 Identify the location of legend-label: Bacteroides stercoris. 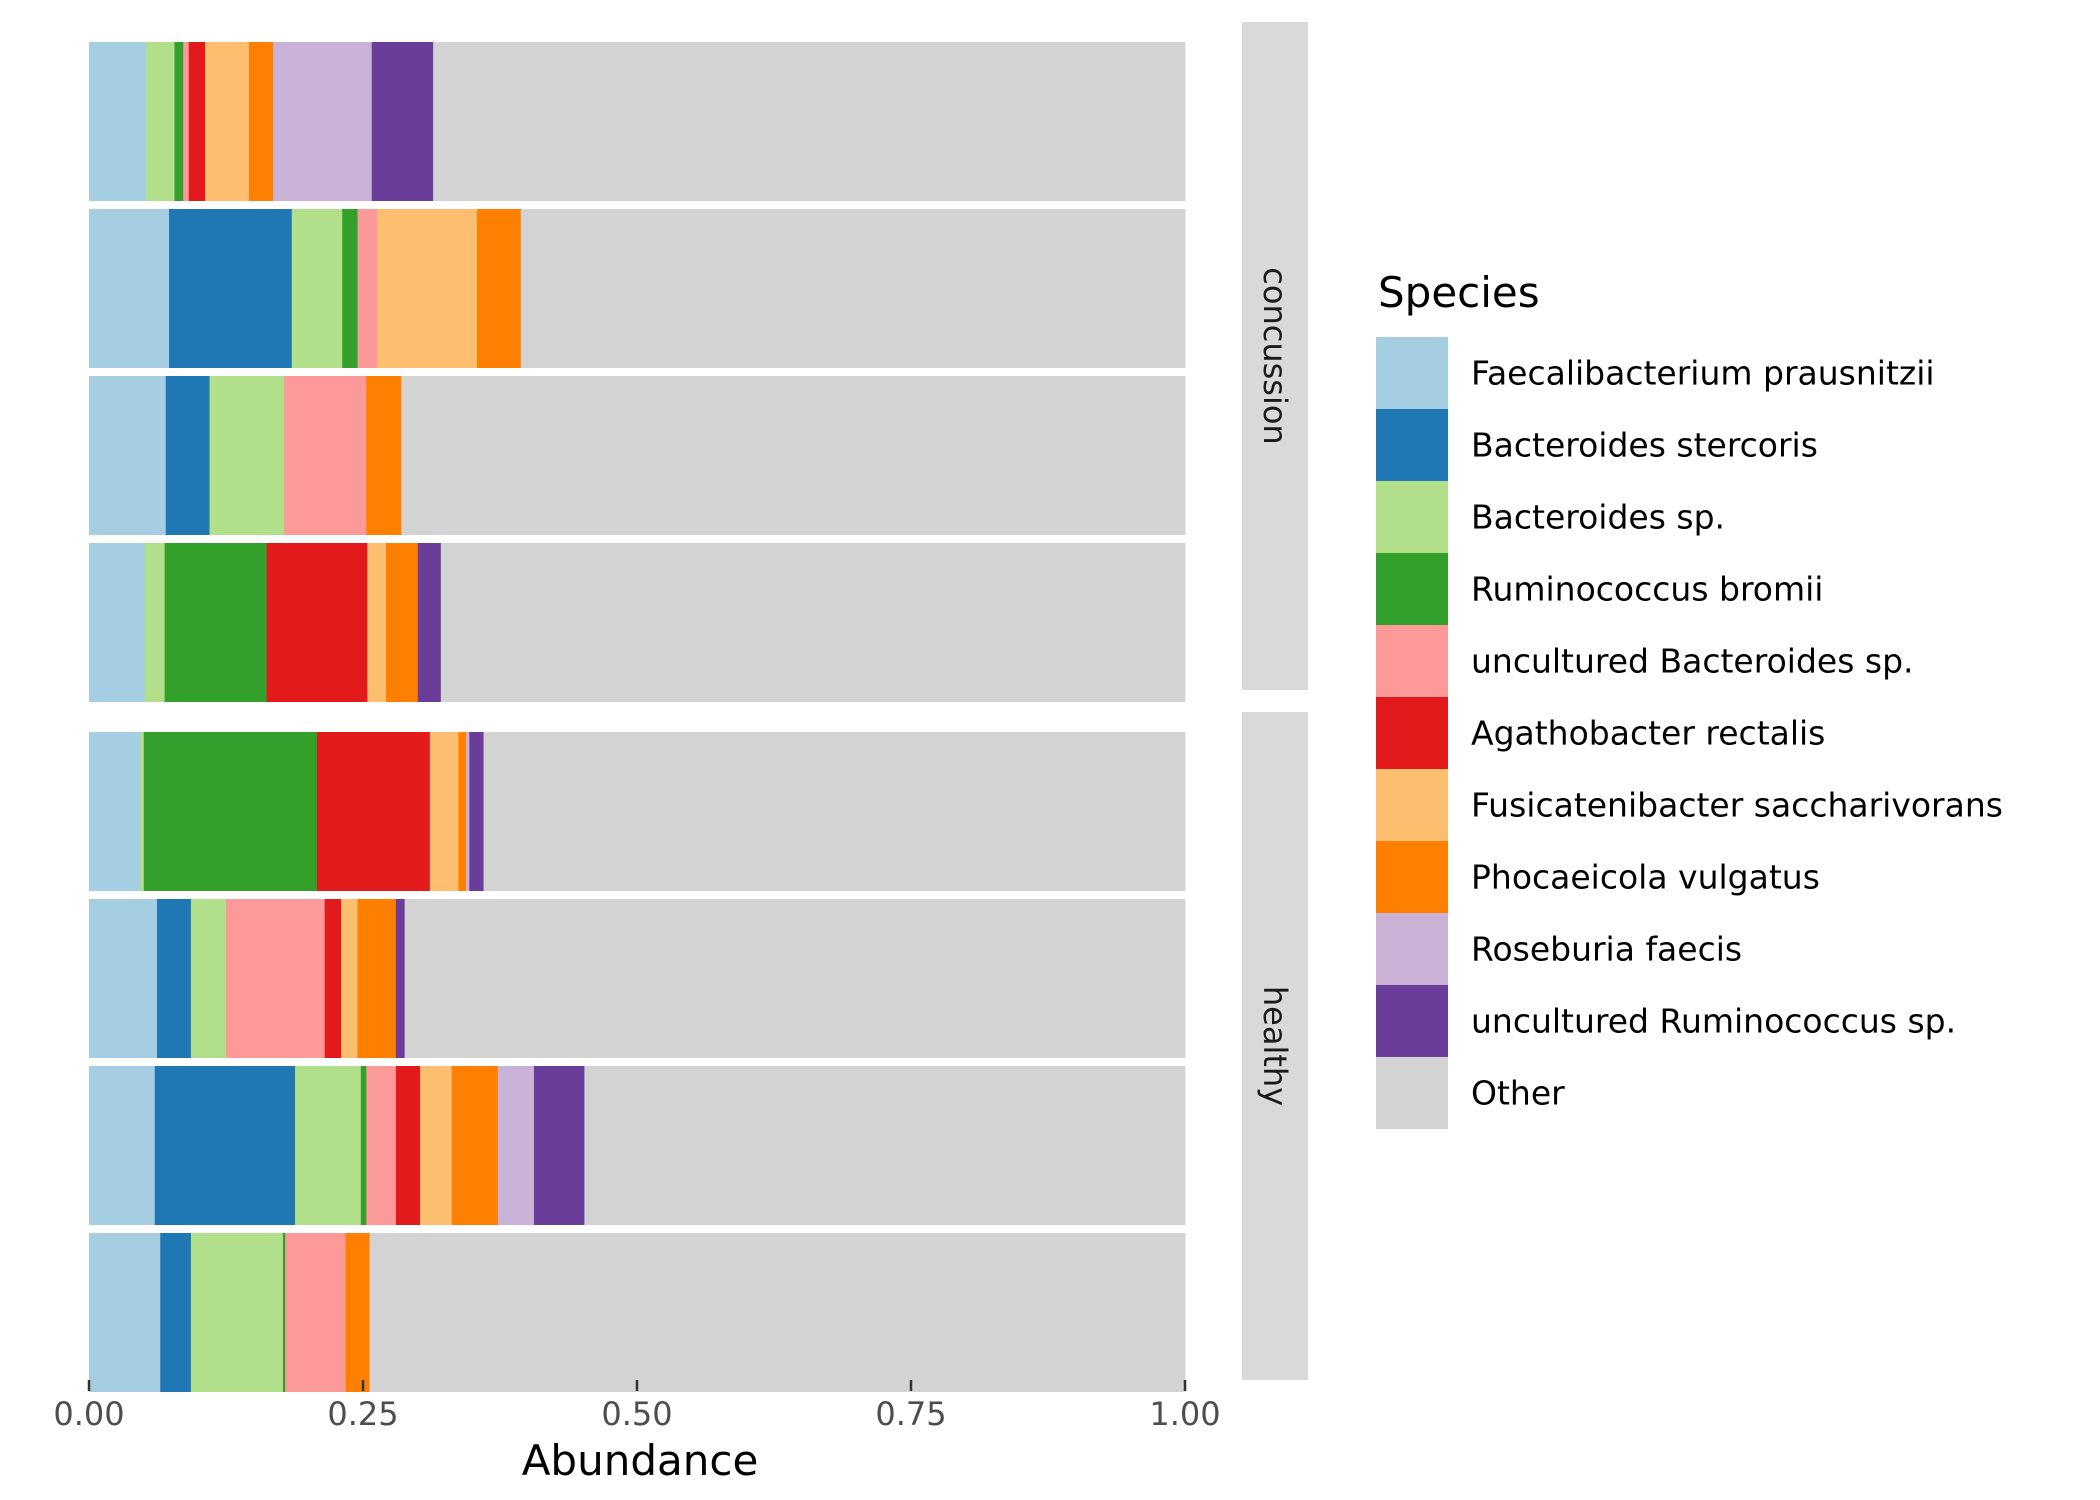
(1644, 445).